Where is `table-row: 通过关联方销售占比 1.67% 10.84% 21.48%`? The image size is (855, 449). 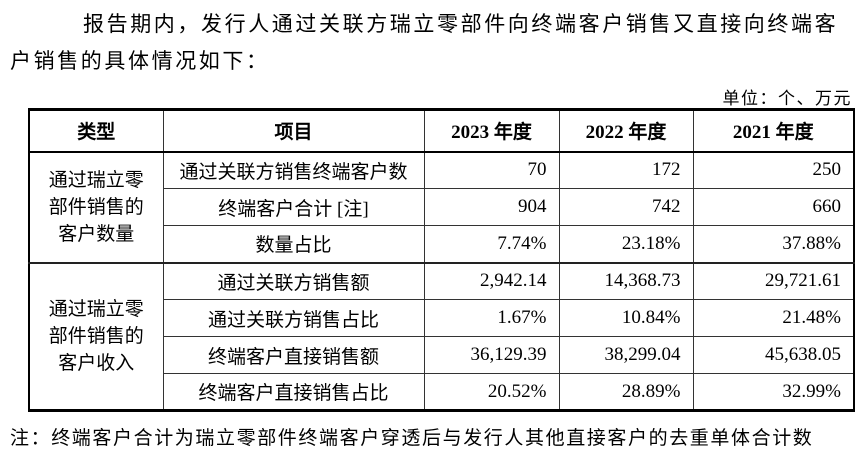 table-row: 通过关联方销售占比 1.67% 10.84% 21.48% is located at coordinates (442, 318).